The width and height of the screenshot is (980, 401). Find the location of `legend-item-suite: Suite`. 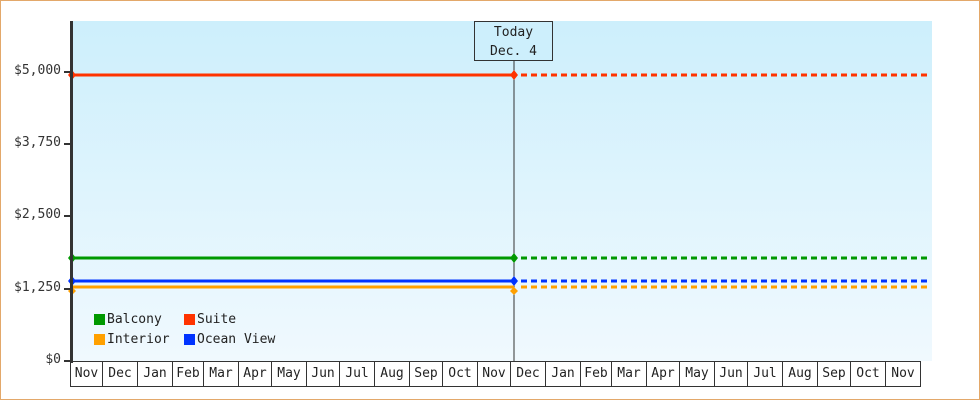

legend-item-suite: Suite is located at coordinates (210, 319).